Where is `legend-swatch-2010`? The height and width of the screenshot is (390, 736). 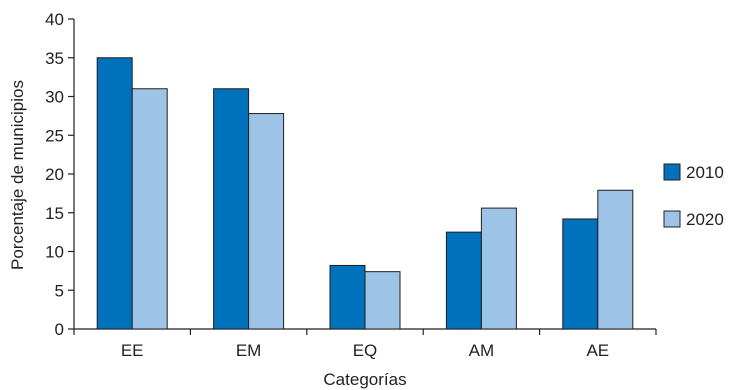 legend-swatch-2010 is located at coordinates (672, 172).